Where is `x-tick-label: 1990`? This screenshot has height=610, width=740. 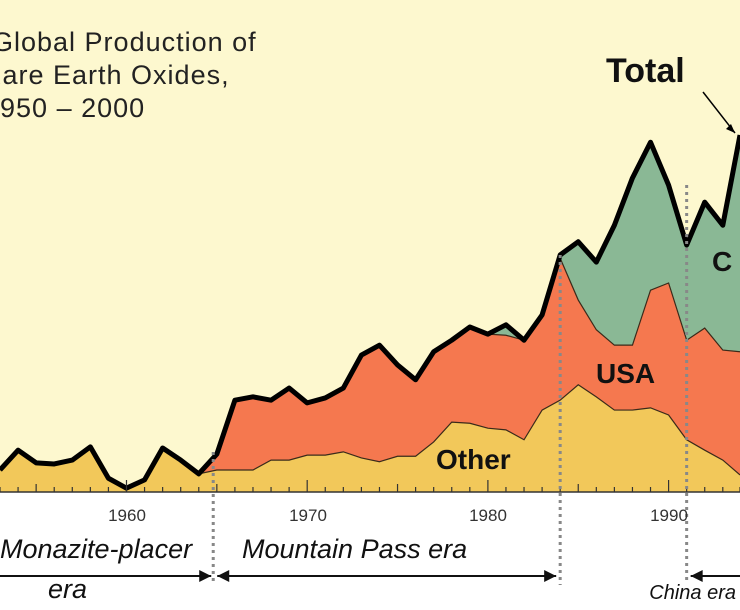 x-tick-label: 1990 is located at coordinates (669, 515).